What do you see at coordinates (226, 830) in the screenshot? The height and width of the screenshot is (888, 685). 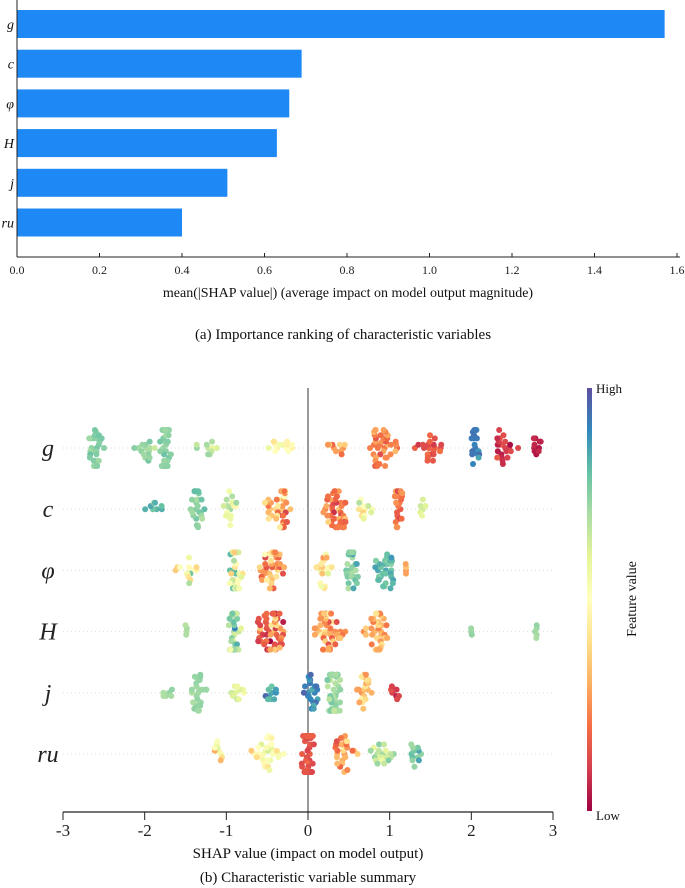 I see `bee-x-tick-label: -1` at bounding box center [226, 830].